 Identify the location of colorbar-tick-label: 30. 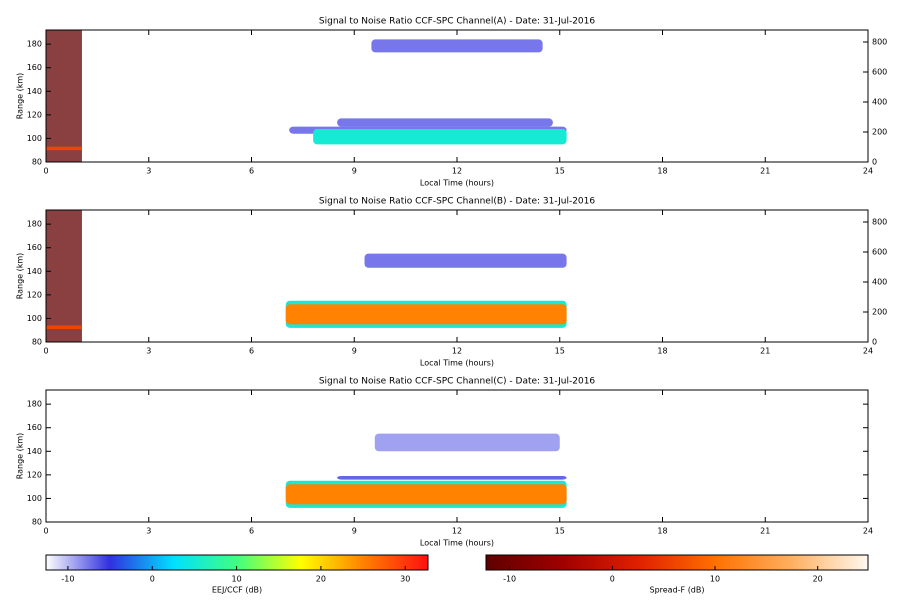
(405, 579).